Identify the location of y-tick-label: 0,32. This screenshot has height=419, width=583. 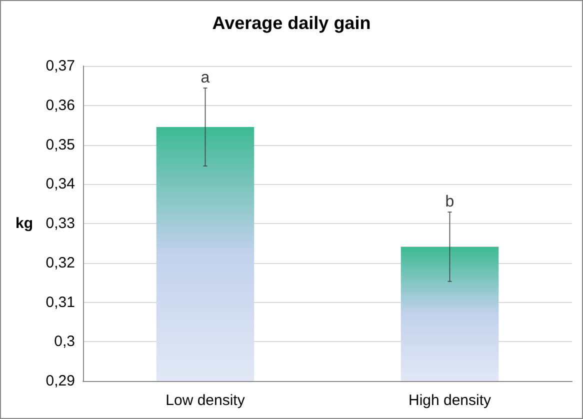
(60, 263).